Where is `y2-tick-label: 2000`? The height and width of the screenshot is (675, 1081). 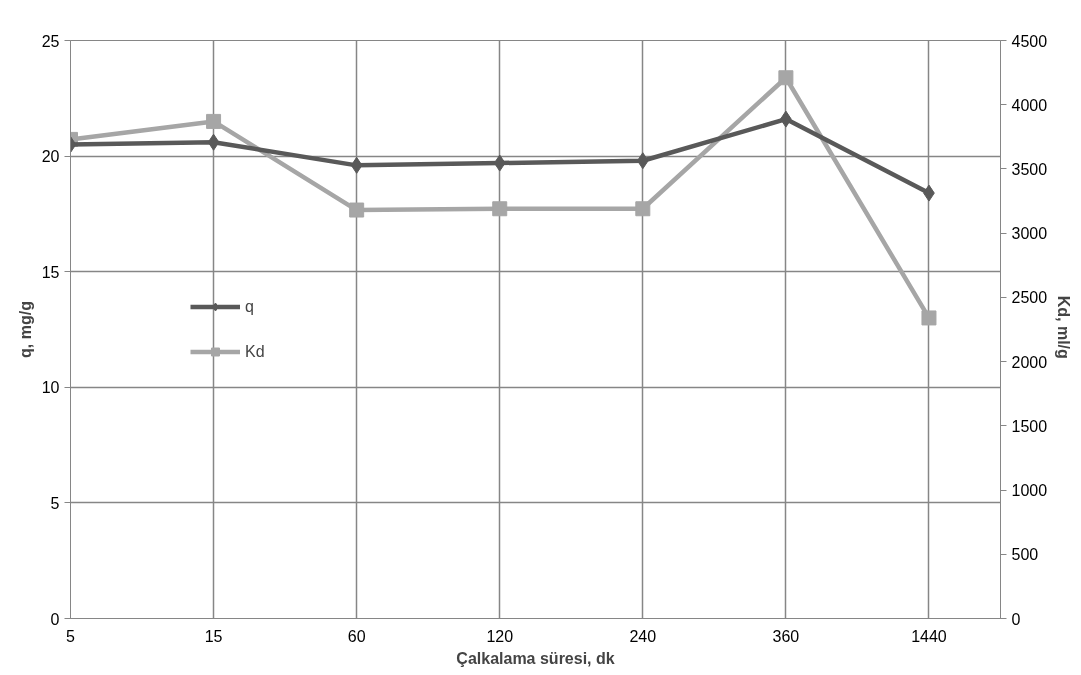
y2-tick-label: 2000 is located at coordinates (1029, 362).